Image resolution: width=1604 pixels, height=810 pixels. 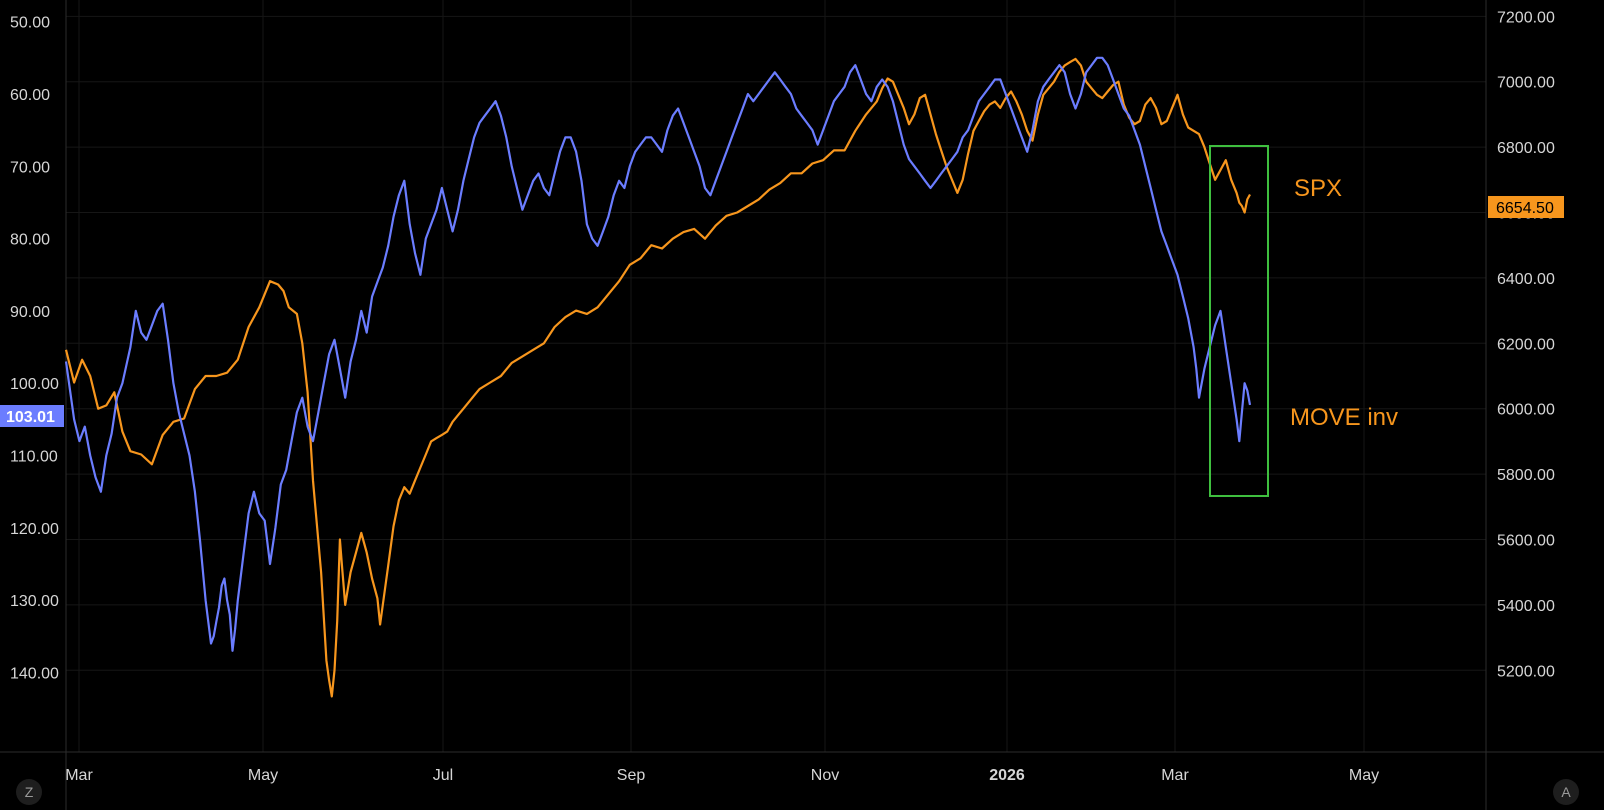 I want to click on left-axis-tick-label: 120.00, so click(x=34, y=529).